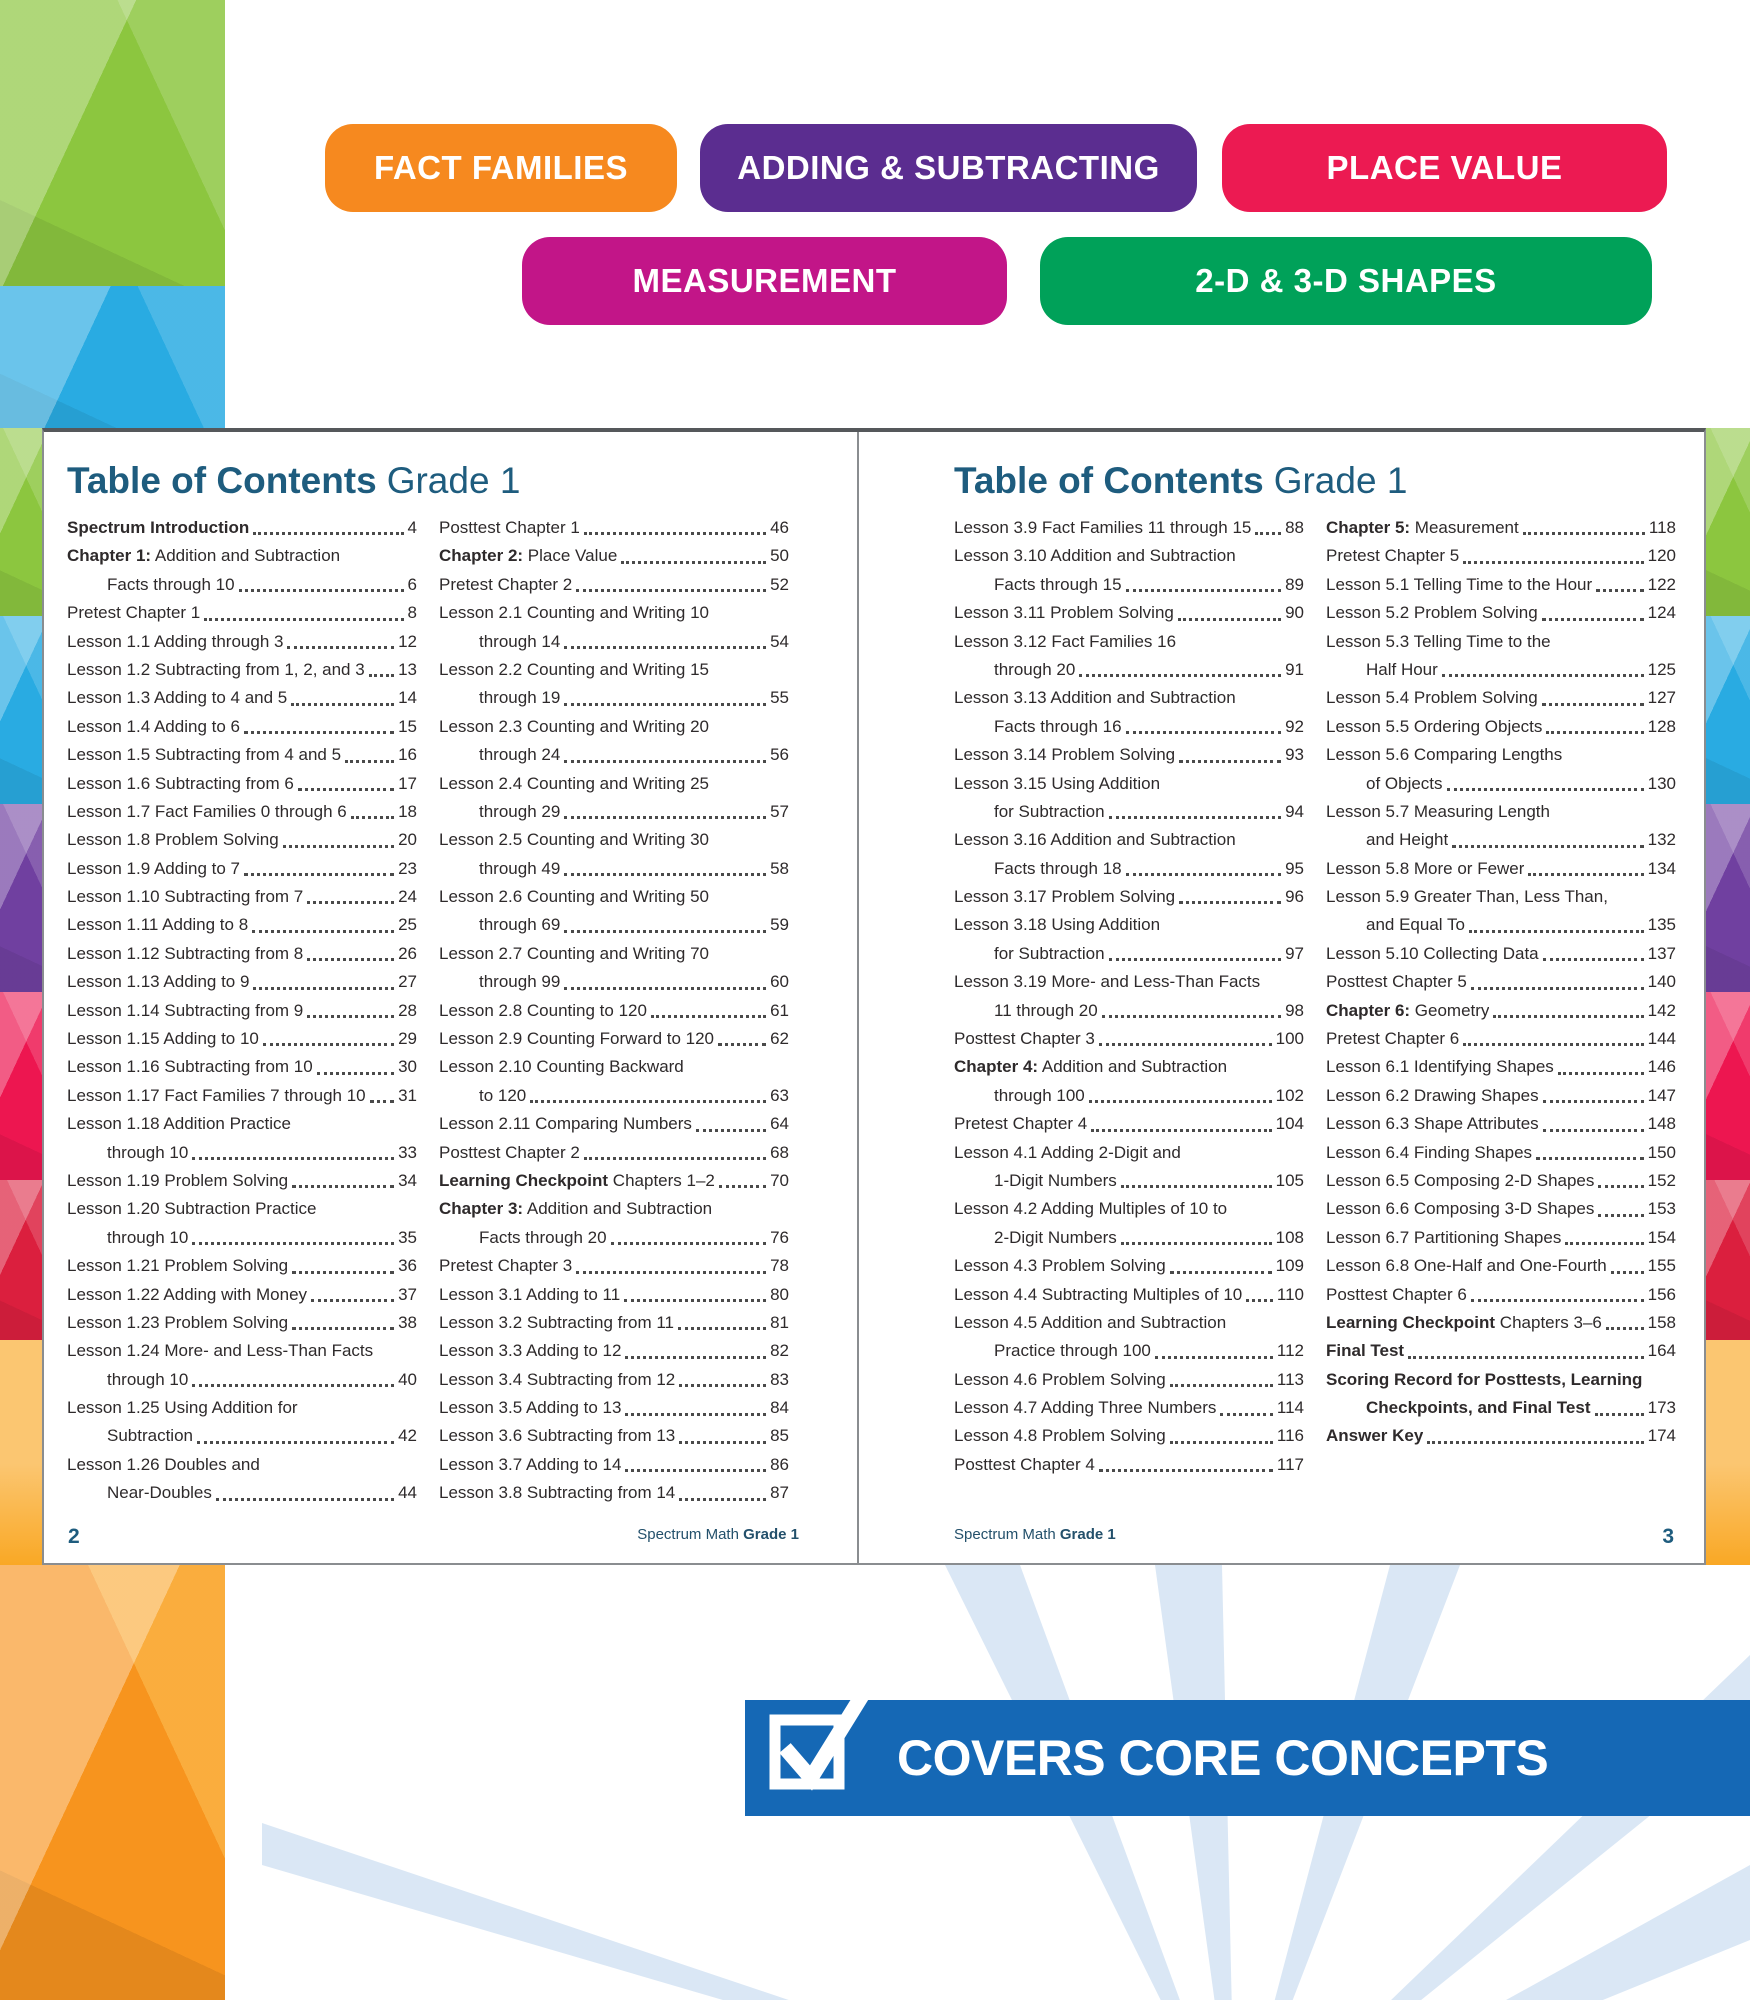 Image resolution: width=1750 pixels, height=2000 pixels. What do you see at coordinates (779, 1379) in the screenshot?
I see `toc-entry-page: 83` at bounding box center [779, 1379].